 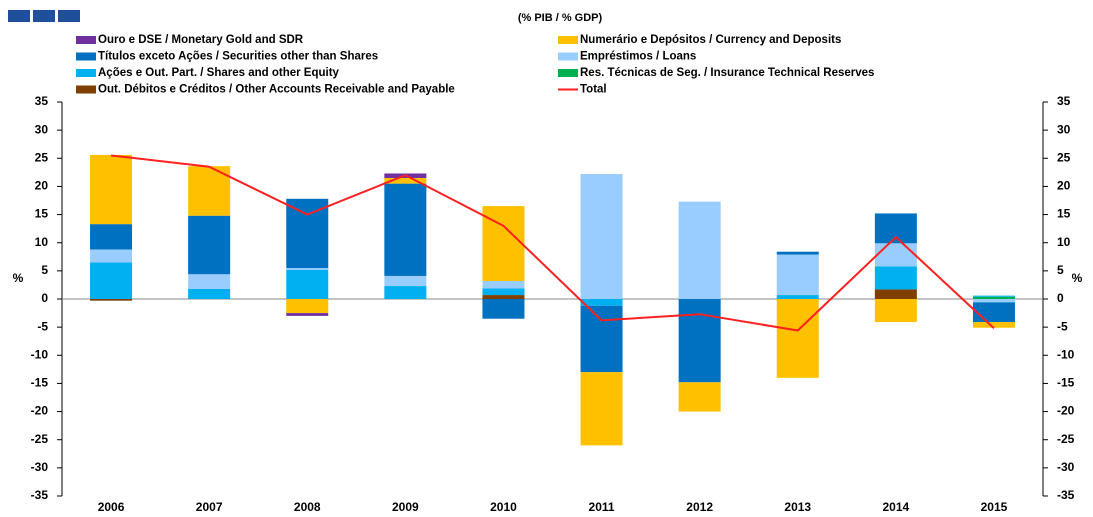 I want to click on y-tick-label: 35, so click(x=42, y=101).